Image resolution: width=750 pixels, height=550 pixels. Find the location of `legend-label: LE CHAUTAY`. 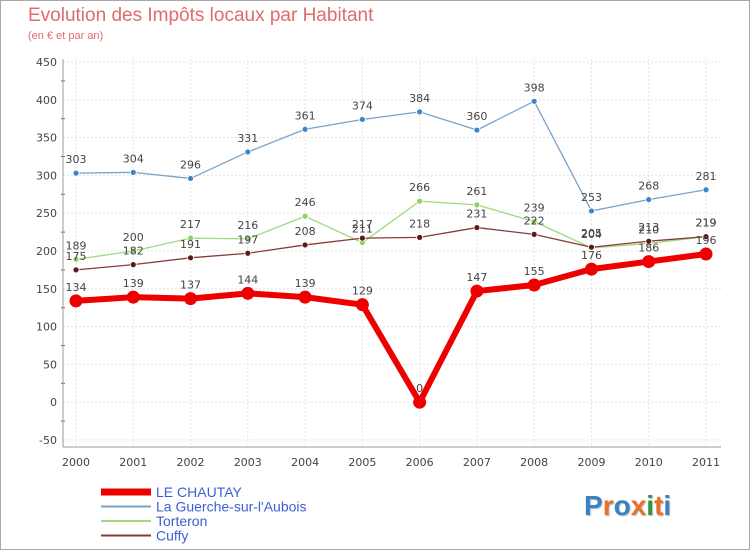

legend-label: LE CHAUTAY is located at coordinates (199, 492).